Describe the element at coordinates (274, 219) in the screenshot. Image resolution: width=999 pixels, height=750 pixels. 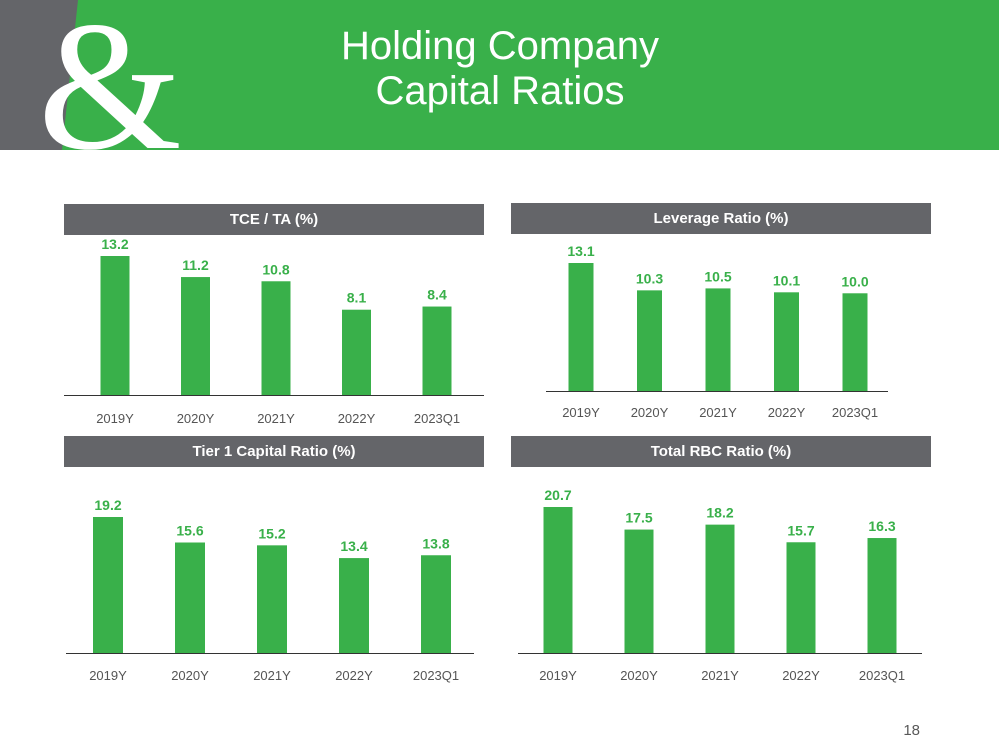
I see `chart-title-tce-ta: TCE / TA (%)` at that location.